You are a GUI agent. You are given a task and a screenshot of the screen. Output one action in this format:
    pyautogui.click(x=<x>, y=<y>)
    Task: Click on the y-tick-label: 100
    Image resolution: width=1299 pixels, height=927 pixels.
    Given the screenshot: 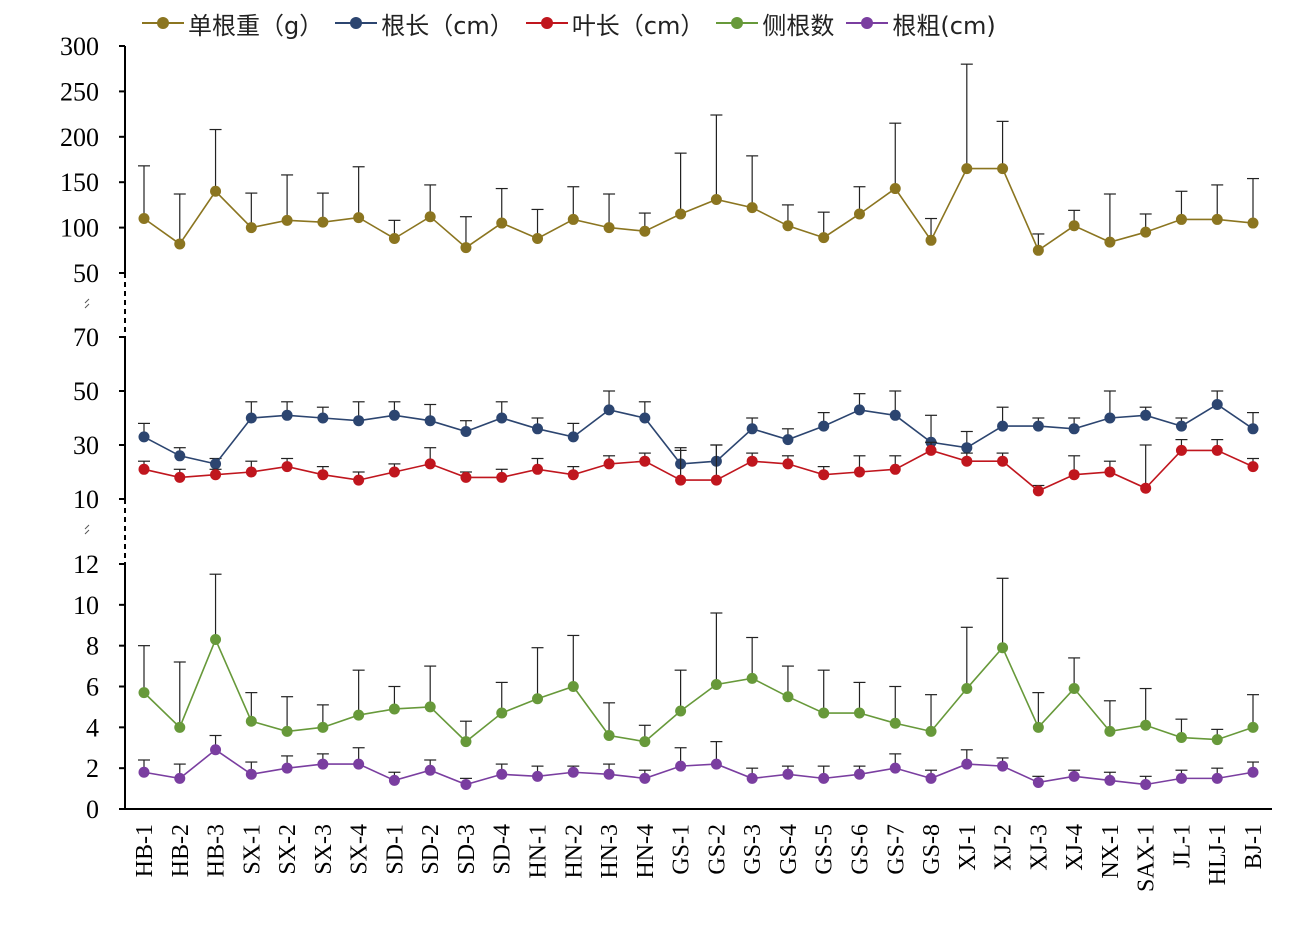 What is the action you would take?
    pyautogui.click(x=79, y=228)
    